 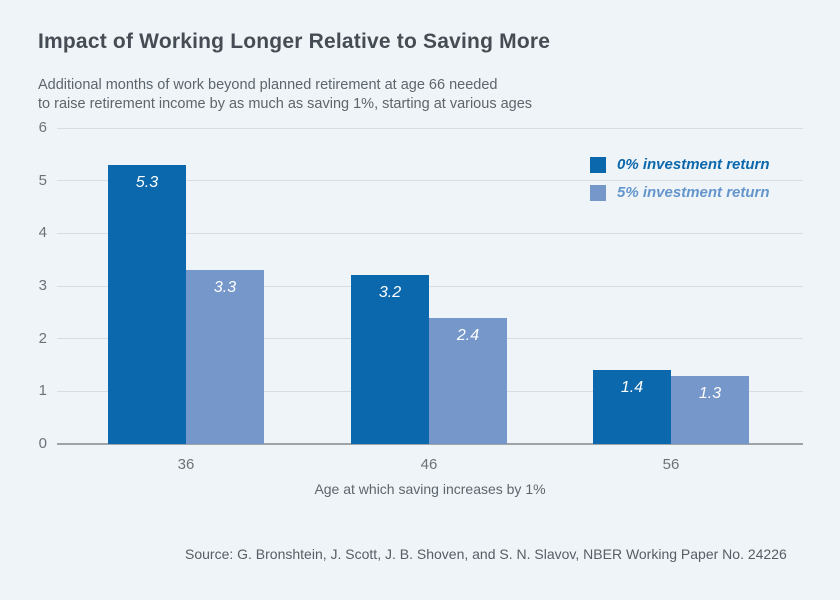 What do you see at coordinates (390, 293) in the screenshot?
I see `bar-value-label: 3.2` at bounding box center [390, 293].